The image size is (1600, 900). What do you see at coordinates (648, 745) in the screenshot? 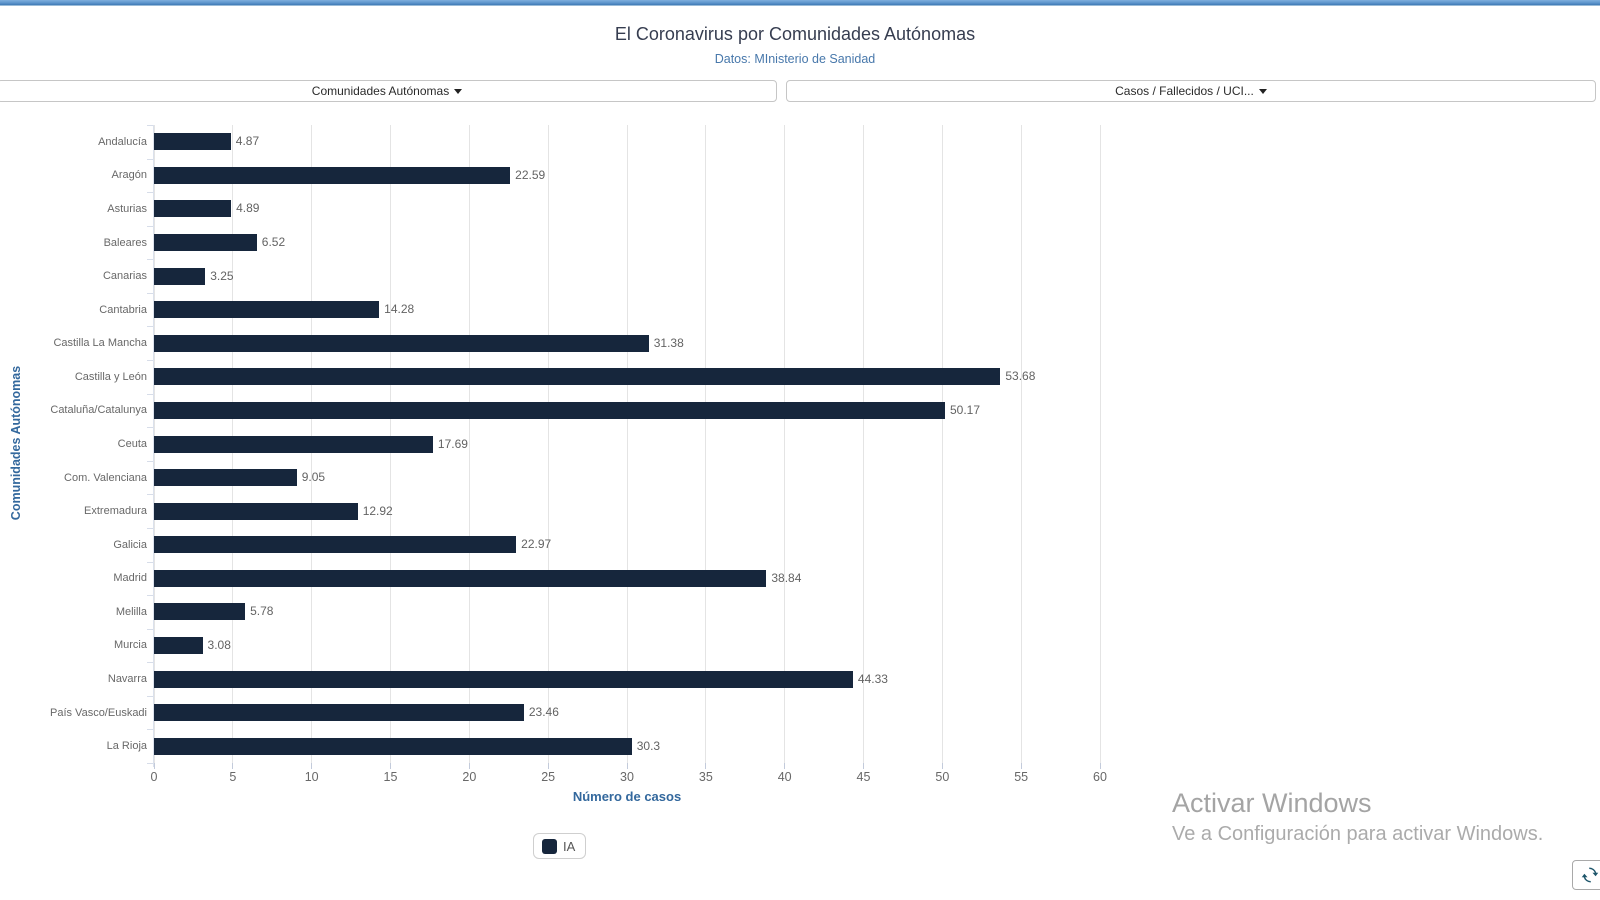
I see `bar-value-label: 30.3` at bounding box center [648, 745].